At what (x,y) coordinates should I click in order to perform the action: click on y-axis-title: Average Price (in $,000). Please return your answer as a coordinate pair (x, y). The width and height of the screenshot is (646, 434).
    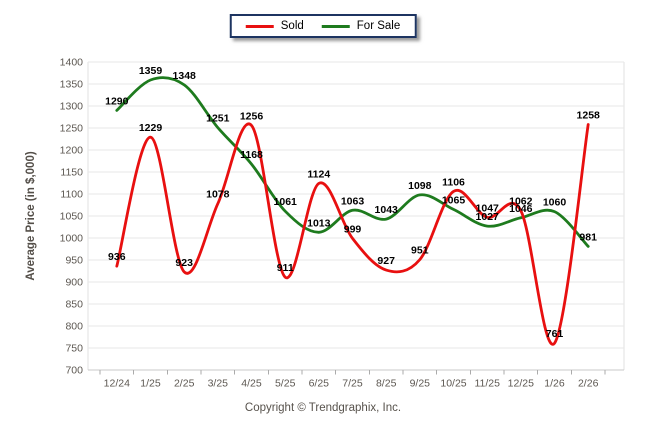
    Looking at the image, I should click on (31, 216).